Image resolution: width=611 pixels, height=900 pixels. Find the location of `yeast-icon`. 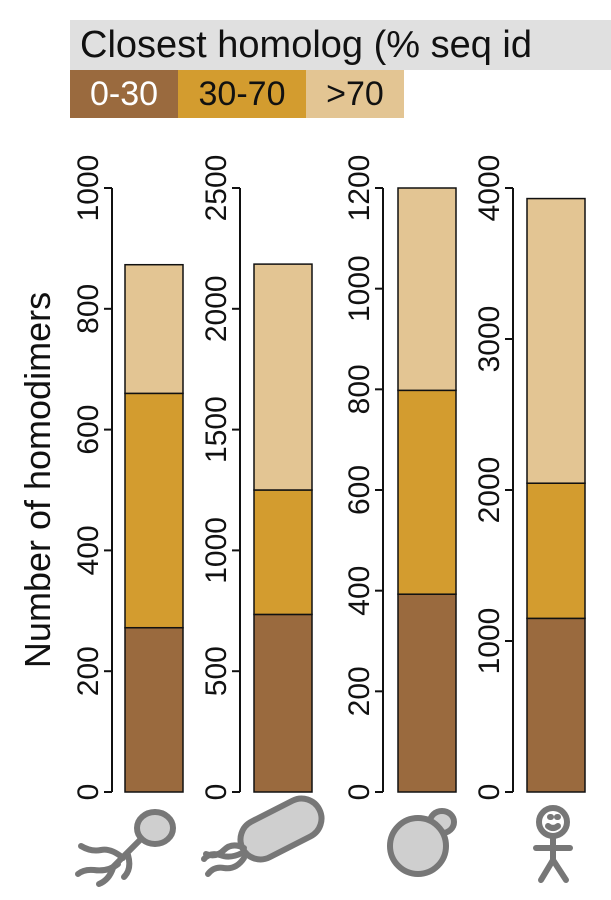

yeast-icon is located at coordinates (422, 842).